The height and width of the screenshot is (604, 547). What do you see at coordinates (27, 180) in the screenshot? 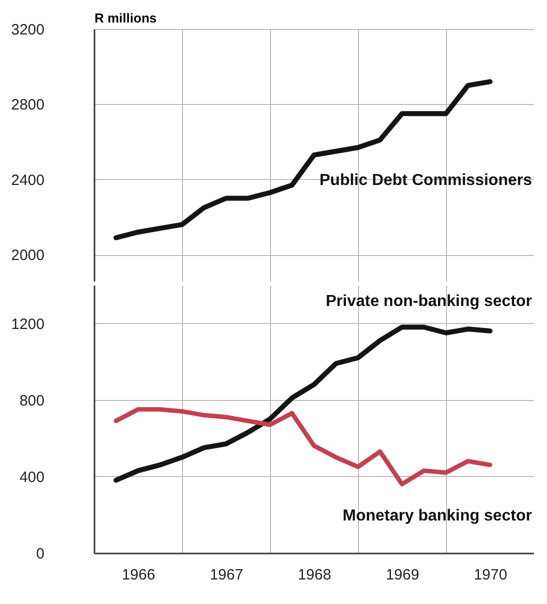
I see `y-tick-label: 2400` at bounding box center [27, 180].